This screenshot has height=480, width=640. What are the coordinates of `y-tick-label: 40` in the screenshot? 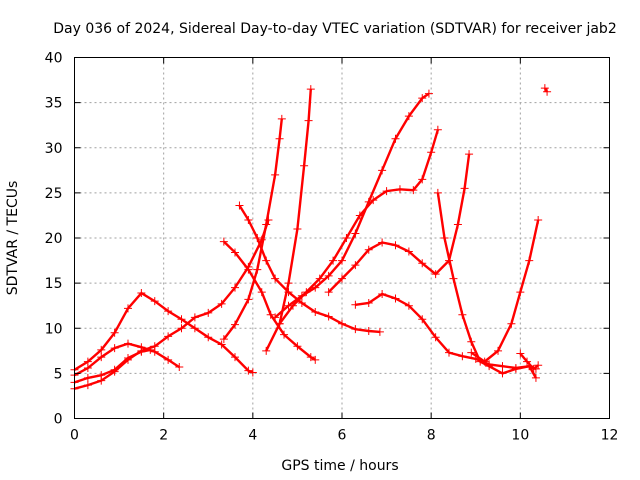 It's located at (54, 59).